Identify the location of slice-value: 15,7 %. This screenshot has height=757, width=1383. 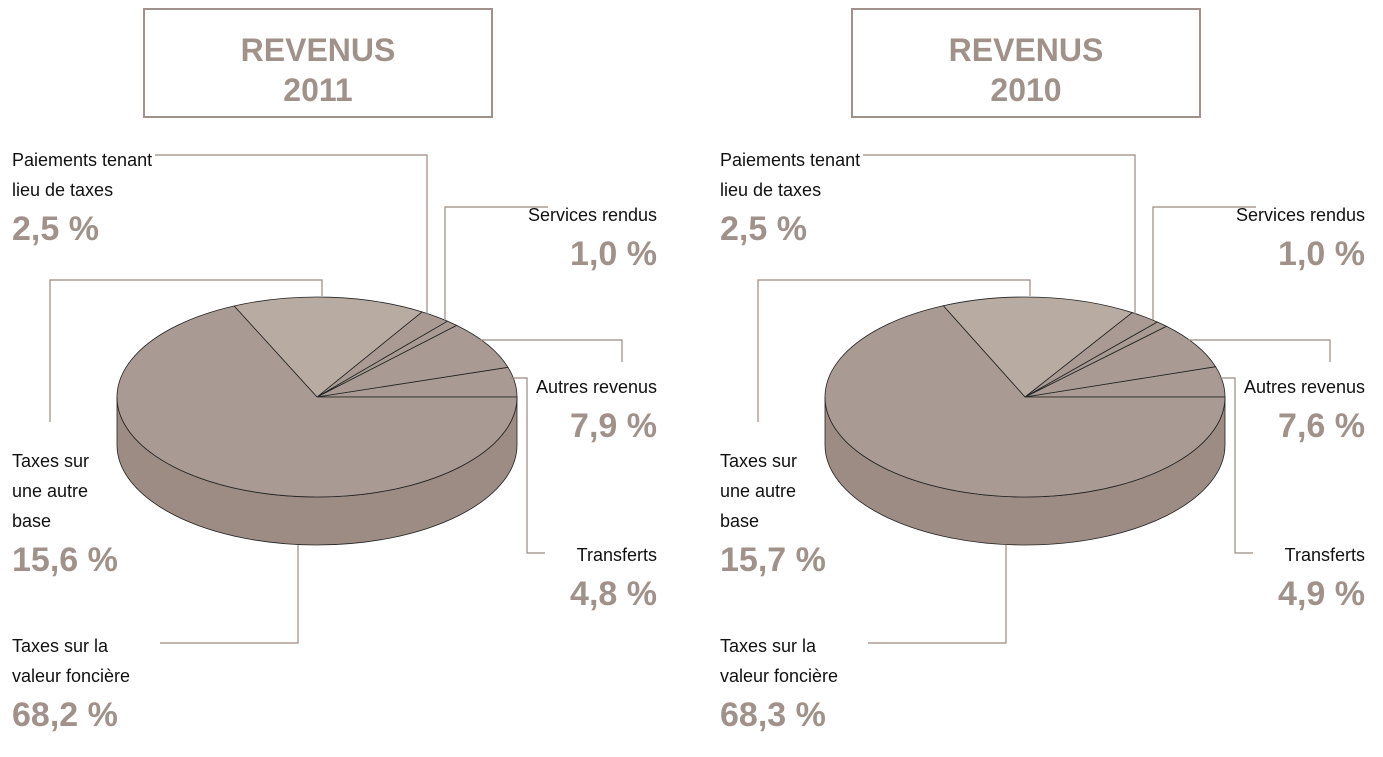
(773, 560).